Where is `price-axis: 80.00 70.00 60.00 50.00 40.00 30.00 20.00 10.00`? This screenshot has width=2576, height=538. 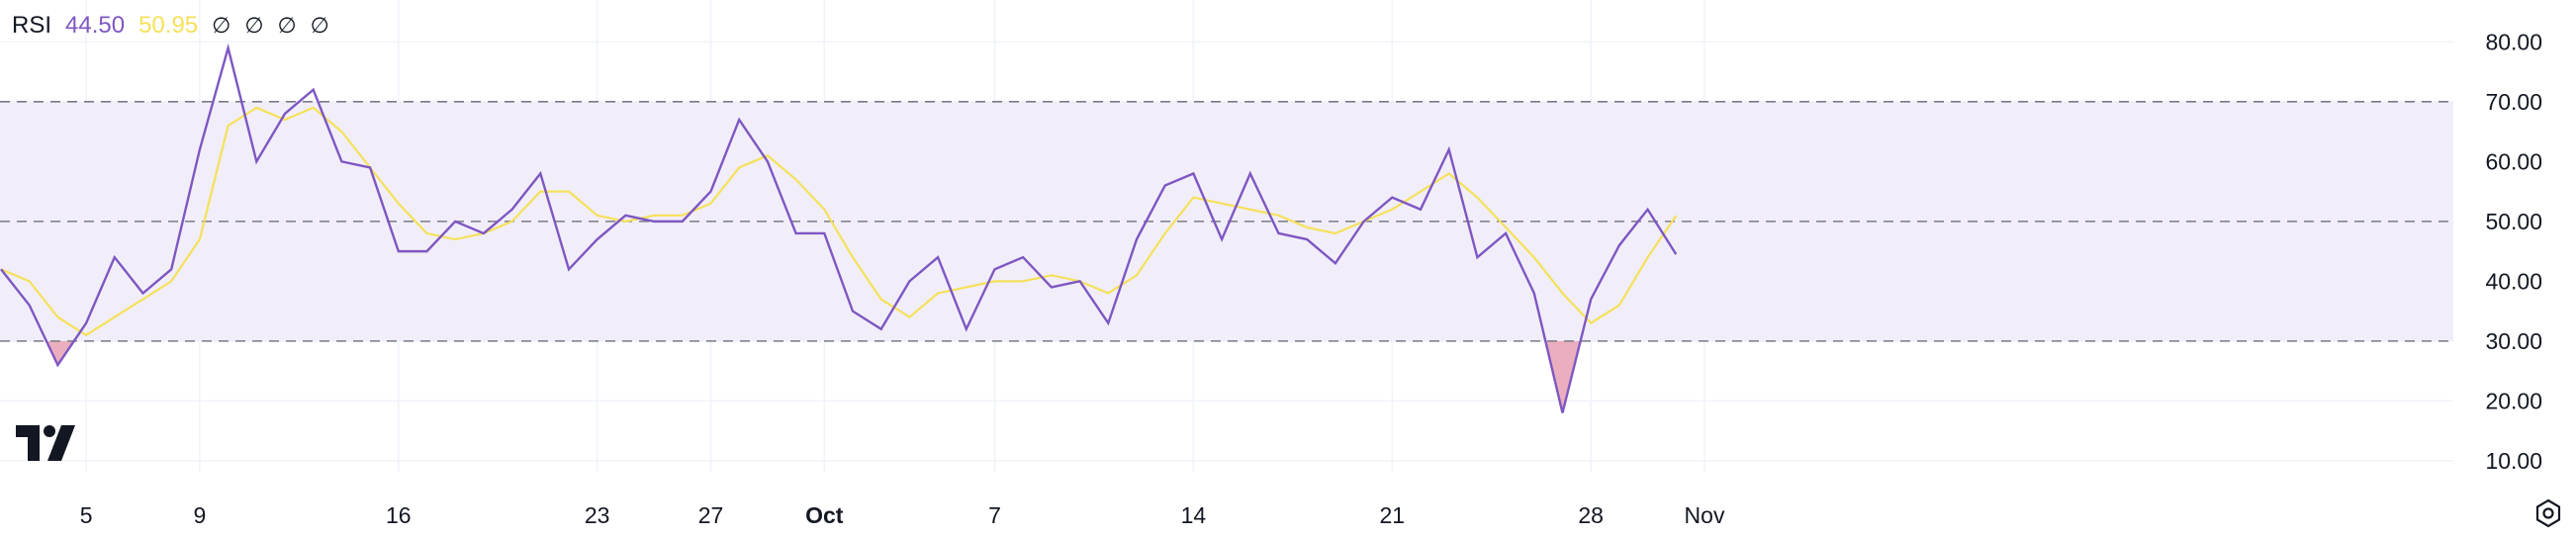
price-axis: 80.00 70.00 60.00 50.00 40.00 30.00 20.00 10.00 is located at coordinates (2513, 251).